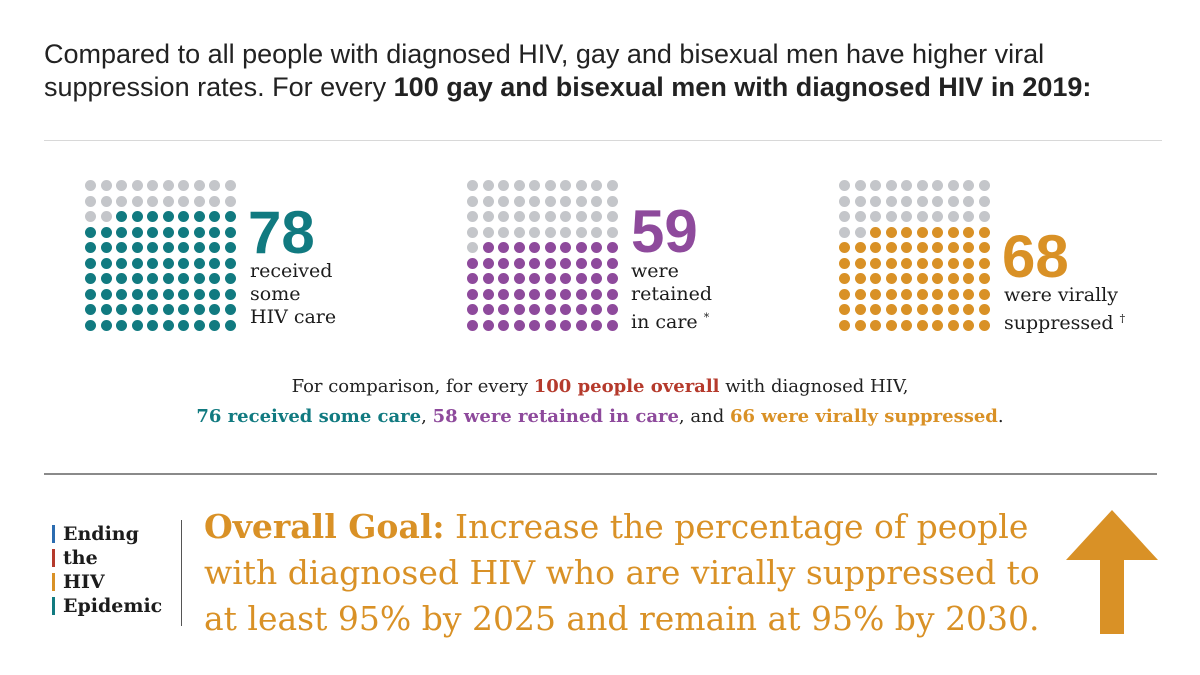 The image size is (1200, 675). Describe the element at coordinates (914, 255) in the screenshot. I see `dot-grid-suppressed` at that location.